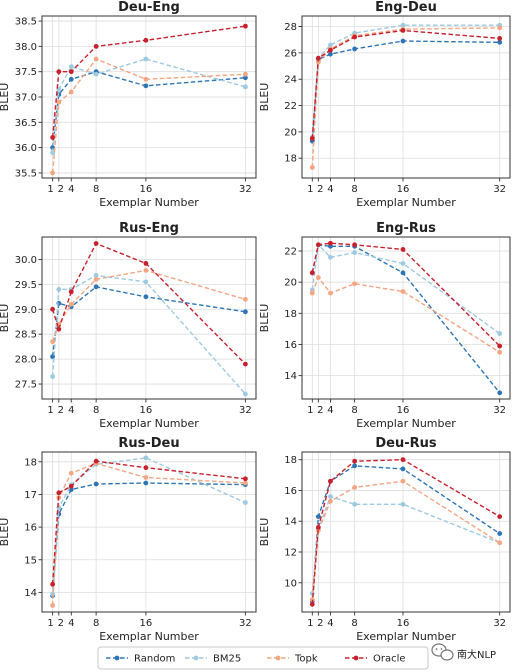 The width and height of the screenshot is (516, 672). I want to click on legend: Random BM25 Topk Oracle, so click(263, 658).